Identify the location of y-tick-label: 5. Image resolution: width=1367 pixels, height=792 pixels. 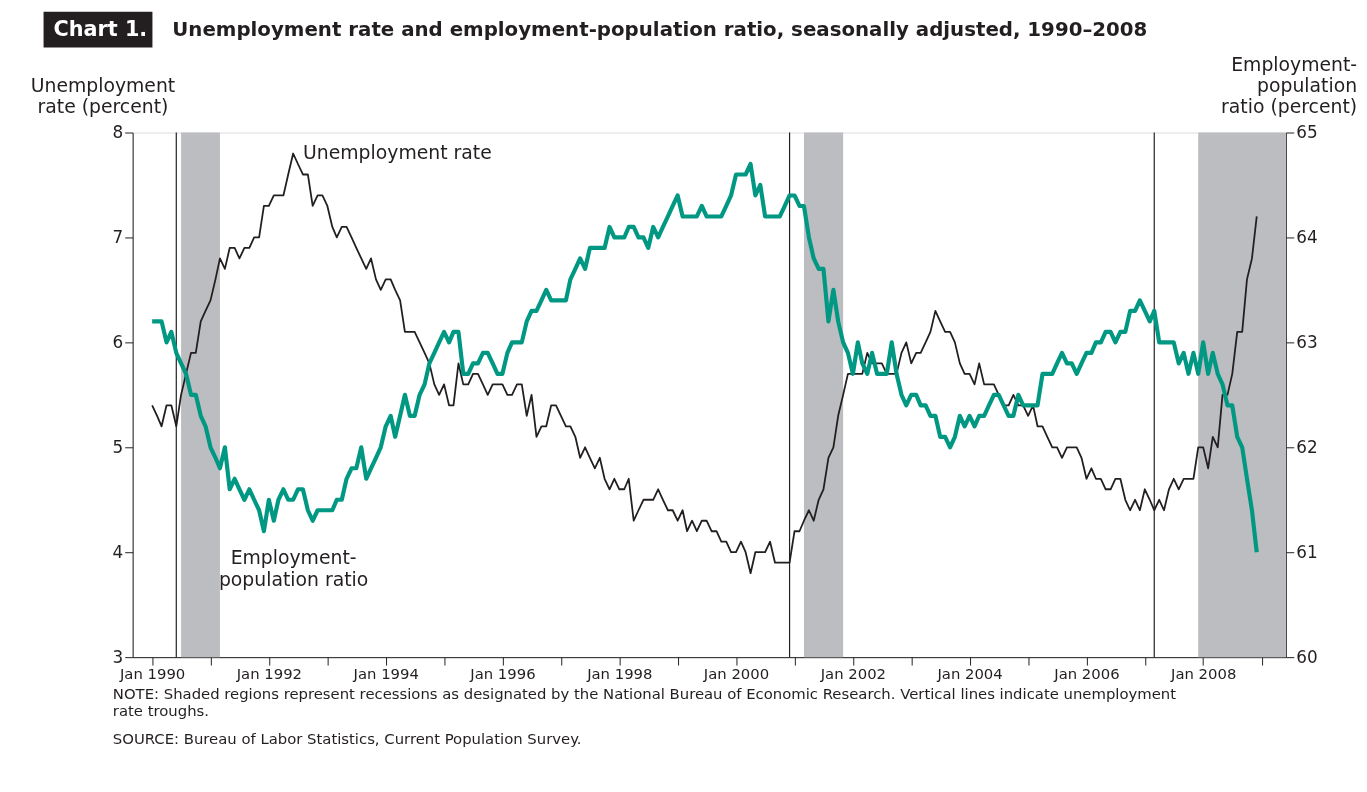
(118, 446).